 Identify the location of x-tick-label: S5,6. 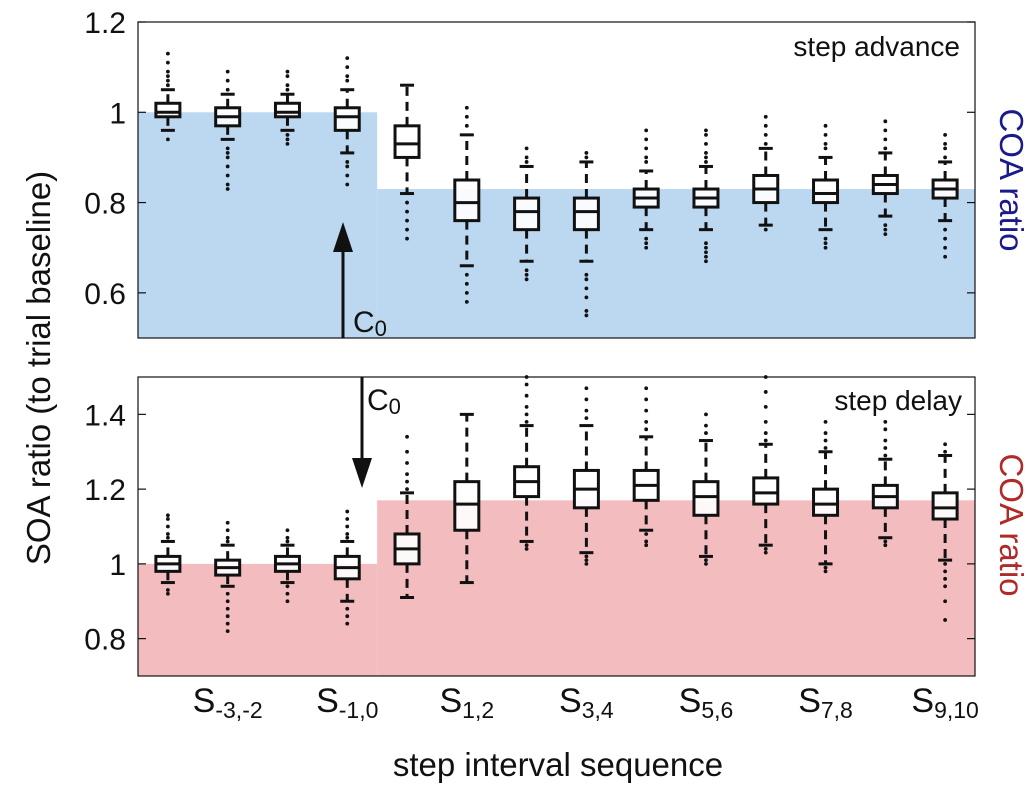
(706, 702).